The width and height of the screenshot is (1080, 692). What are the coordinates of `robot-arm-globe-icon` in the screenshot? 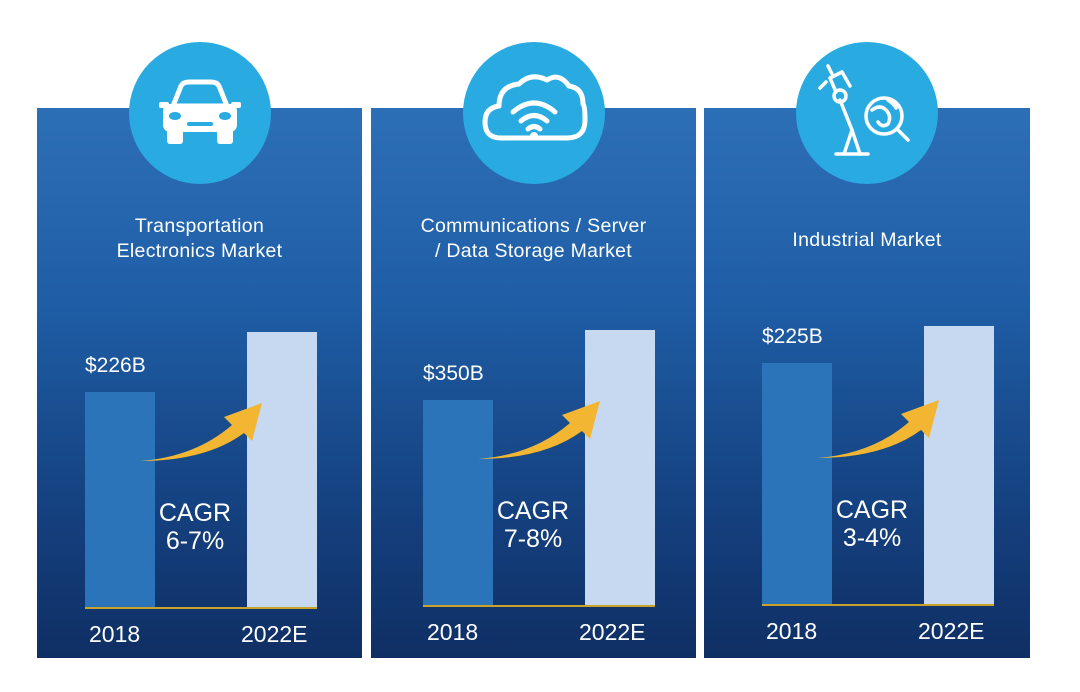 It's located at (867, 113).